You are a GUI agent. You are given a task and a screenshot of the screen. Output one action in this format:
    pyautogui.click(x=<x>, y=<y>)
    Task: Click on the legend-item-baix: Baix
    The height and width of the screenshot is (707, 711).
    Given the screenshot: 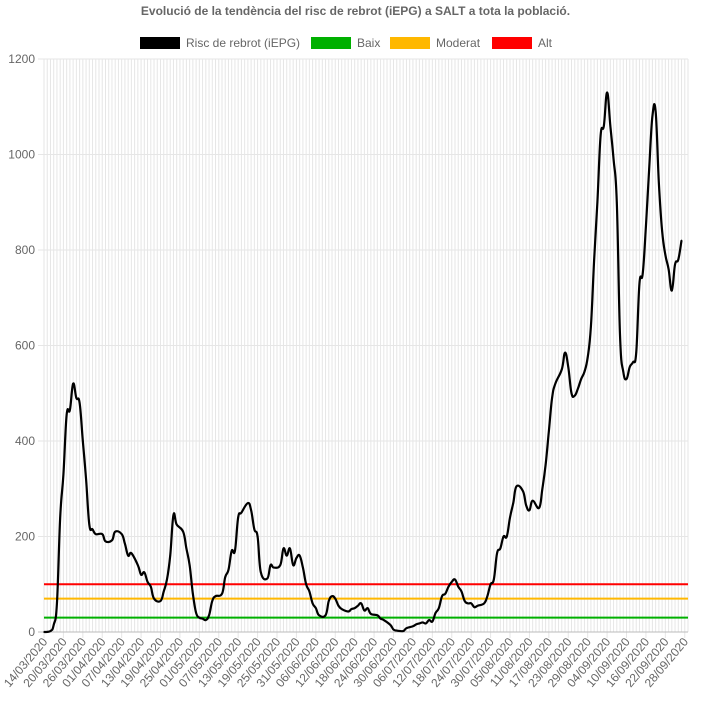 What is the action you would take?
    pyautogui.click(x=345, y=43)
    